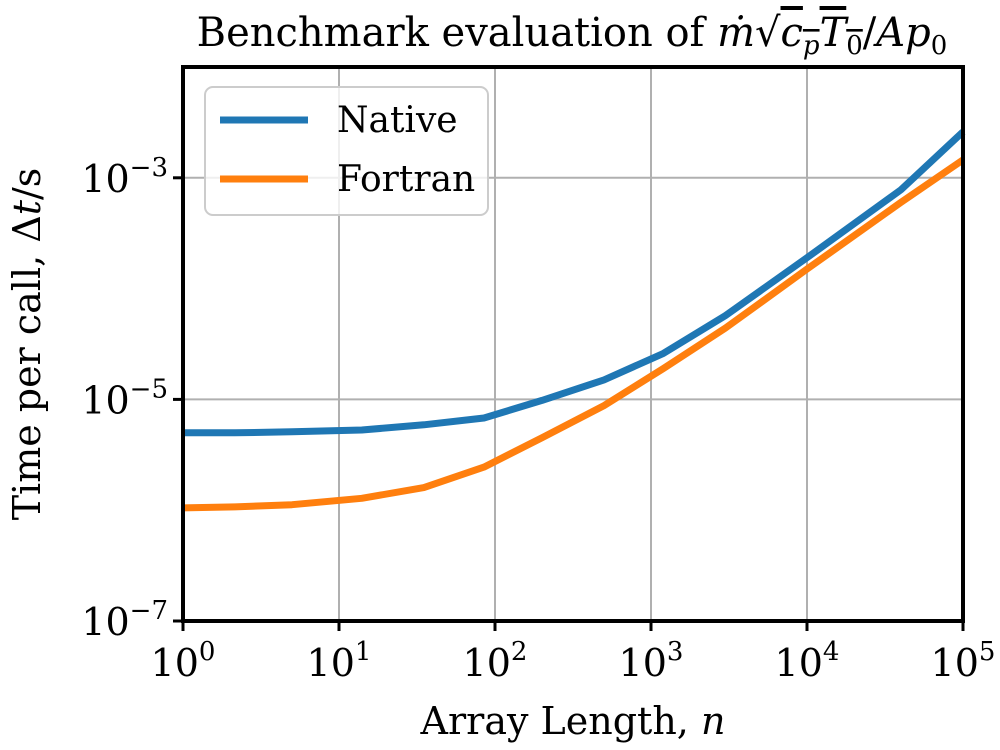 The image size is (1000, 750). Describe the element at coordinates (27, 184) in the screenshot. I see `y-axis-label-unit: /s` at that location.